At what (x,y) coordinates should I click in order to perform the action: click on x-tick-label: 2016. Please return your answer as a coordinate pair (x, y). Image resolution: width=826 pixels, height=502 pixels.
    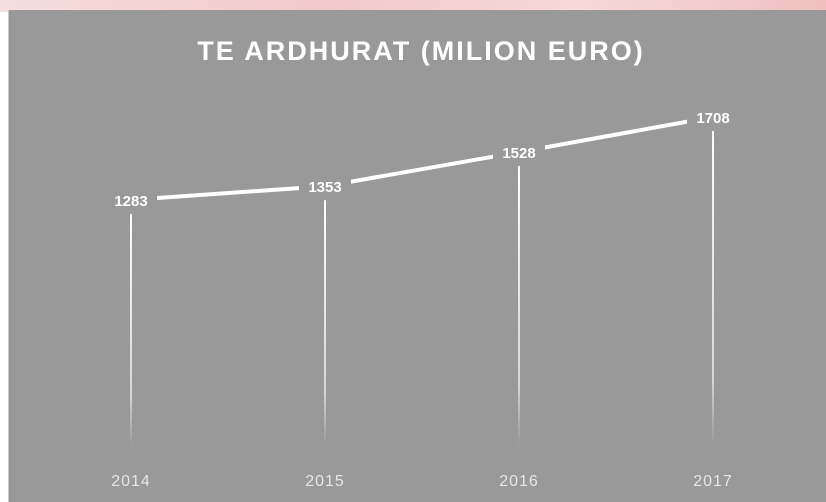
    Looking at the image, I should click on (519, 481).